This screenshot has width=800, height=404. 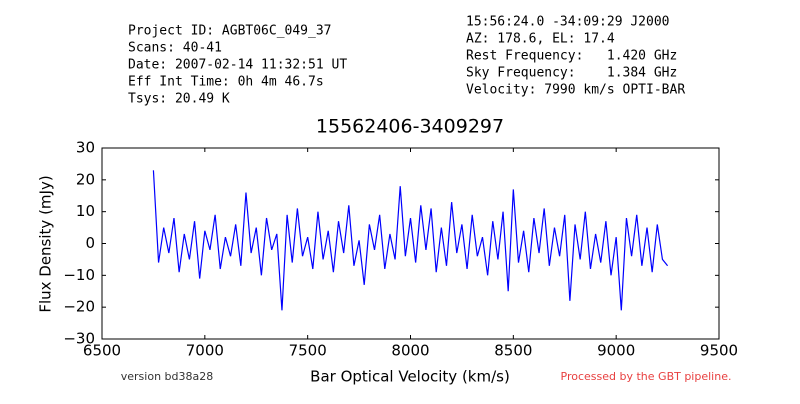 What do you see at coordinates (568, 22) in the screenshot?
I see `header-line: 15:56:24.0 -34:09:29 J2000` at bounding box center [568, 22].